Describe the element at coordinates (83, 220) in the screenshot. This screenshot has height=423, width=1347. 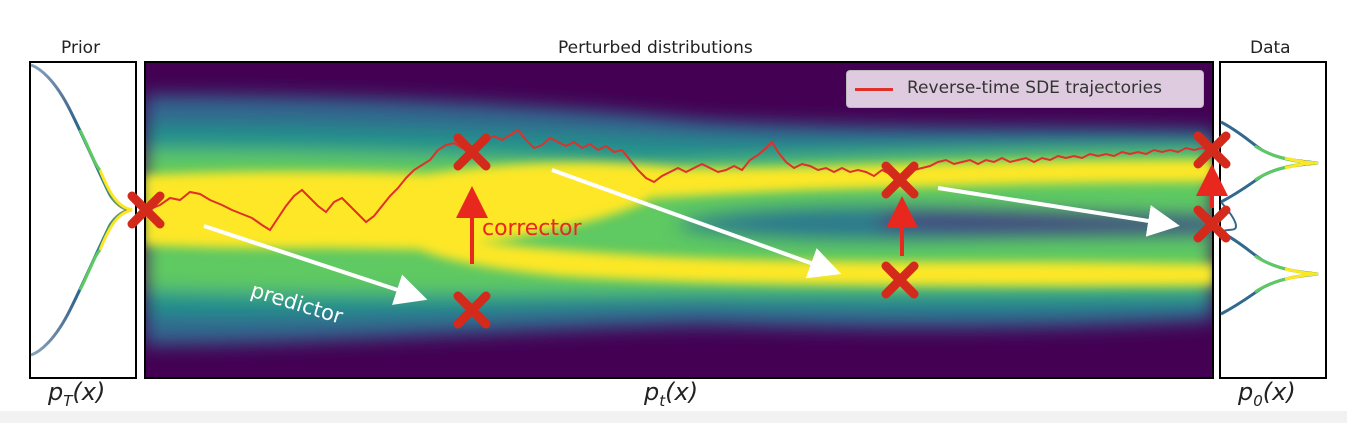
I see `prior-panel` at that location.